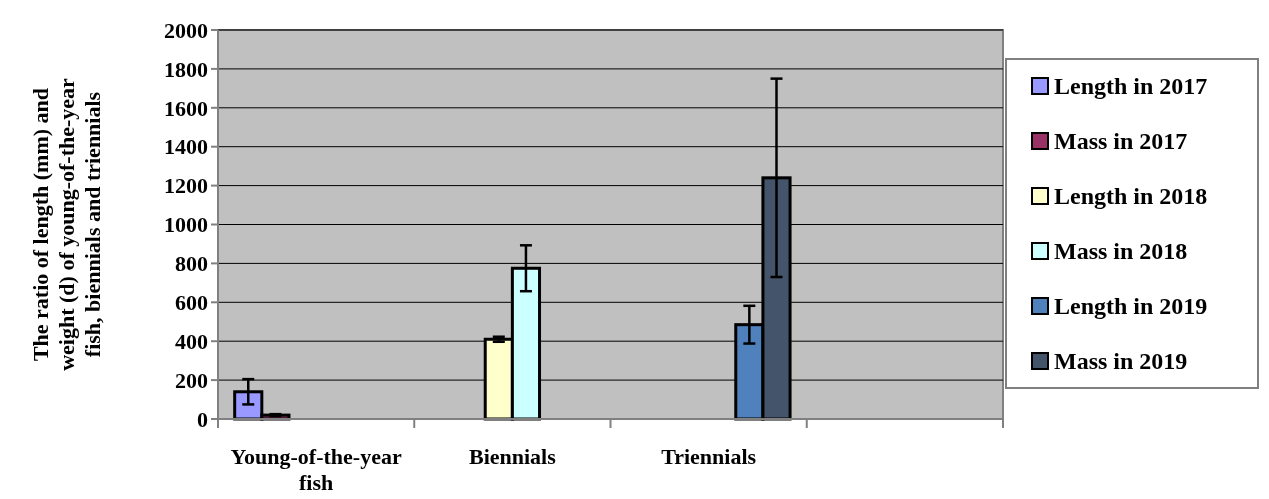 This screenshot has width=1269, height=499. Describe the element at coordinates (1131, 196) in the screenshot. I see `legend-label: Length in 2018` at that location.